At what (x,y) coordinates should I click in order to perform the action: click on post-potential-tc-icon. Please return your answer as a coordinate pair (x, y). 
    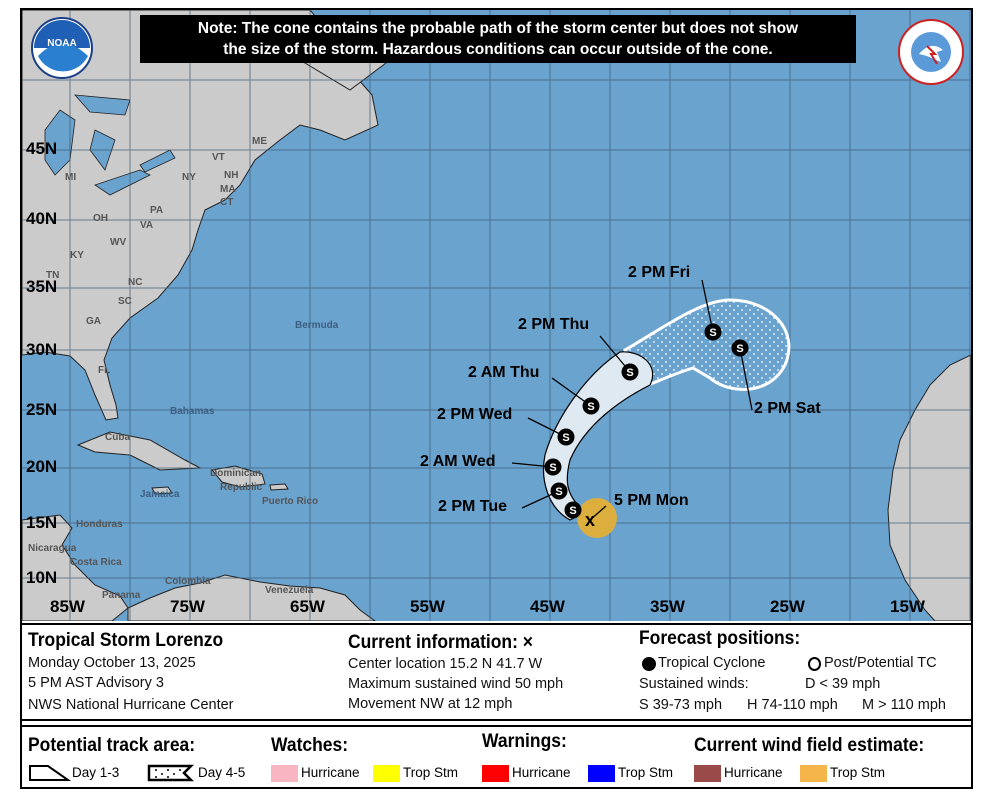
    Looking at the image, I should click on (814, 664).